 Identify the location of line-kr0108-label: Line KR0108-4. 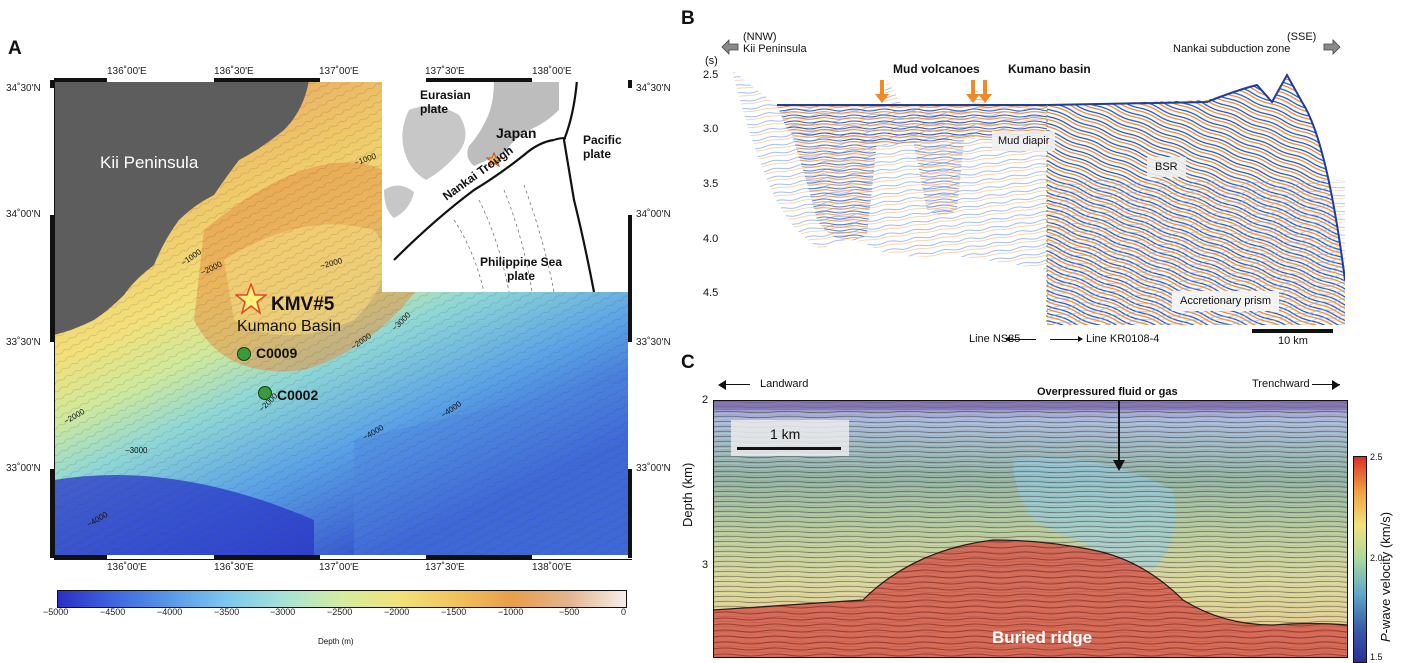
(1123, 339).